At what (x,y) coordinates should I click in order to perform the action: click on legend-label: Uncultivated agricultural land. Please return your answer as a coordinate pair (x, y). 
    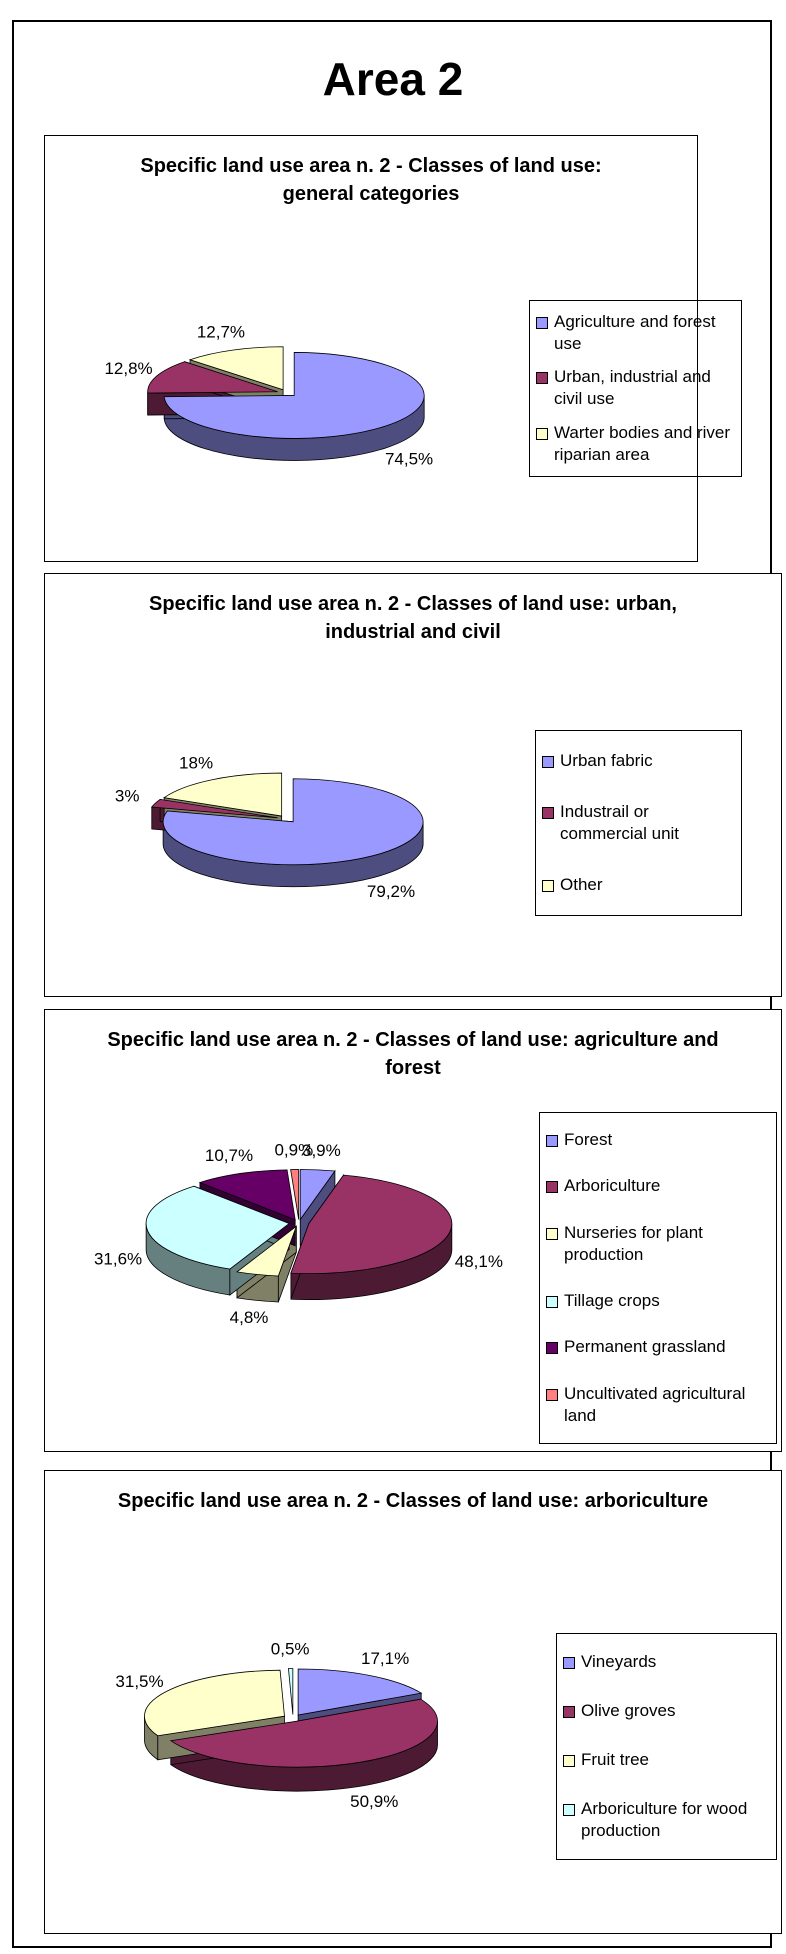
    Looking at the image, I should click on (655, 1404).